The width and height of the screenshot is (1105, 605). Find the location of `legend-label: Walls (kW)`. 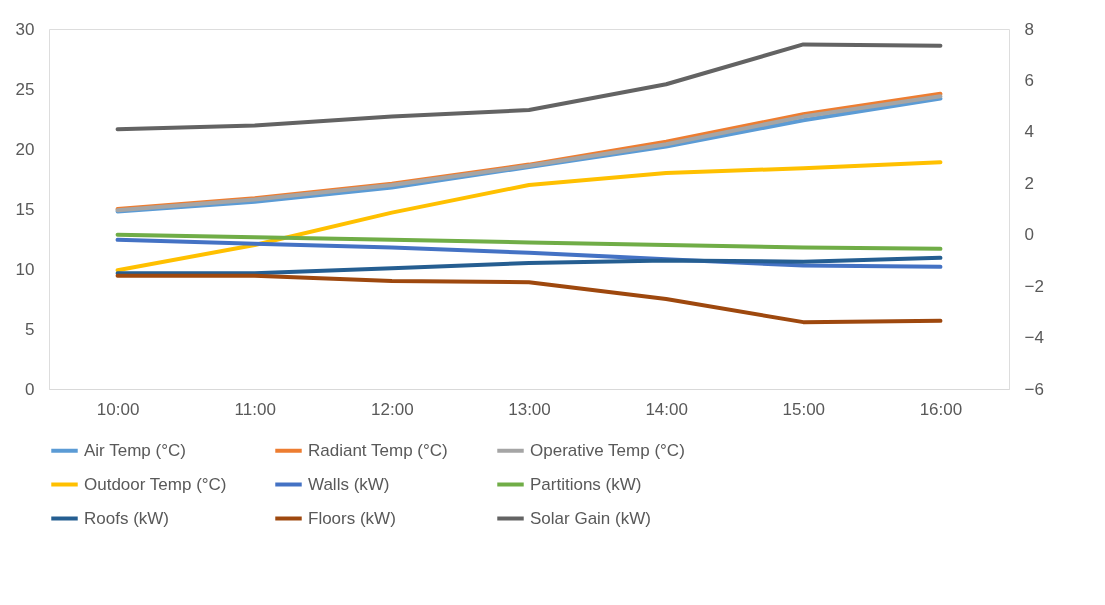

legend-label: Walls (kW) is located at coordinates (349, 484).